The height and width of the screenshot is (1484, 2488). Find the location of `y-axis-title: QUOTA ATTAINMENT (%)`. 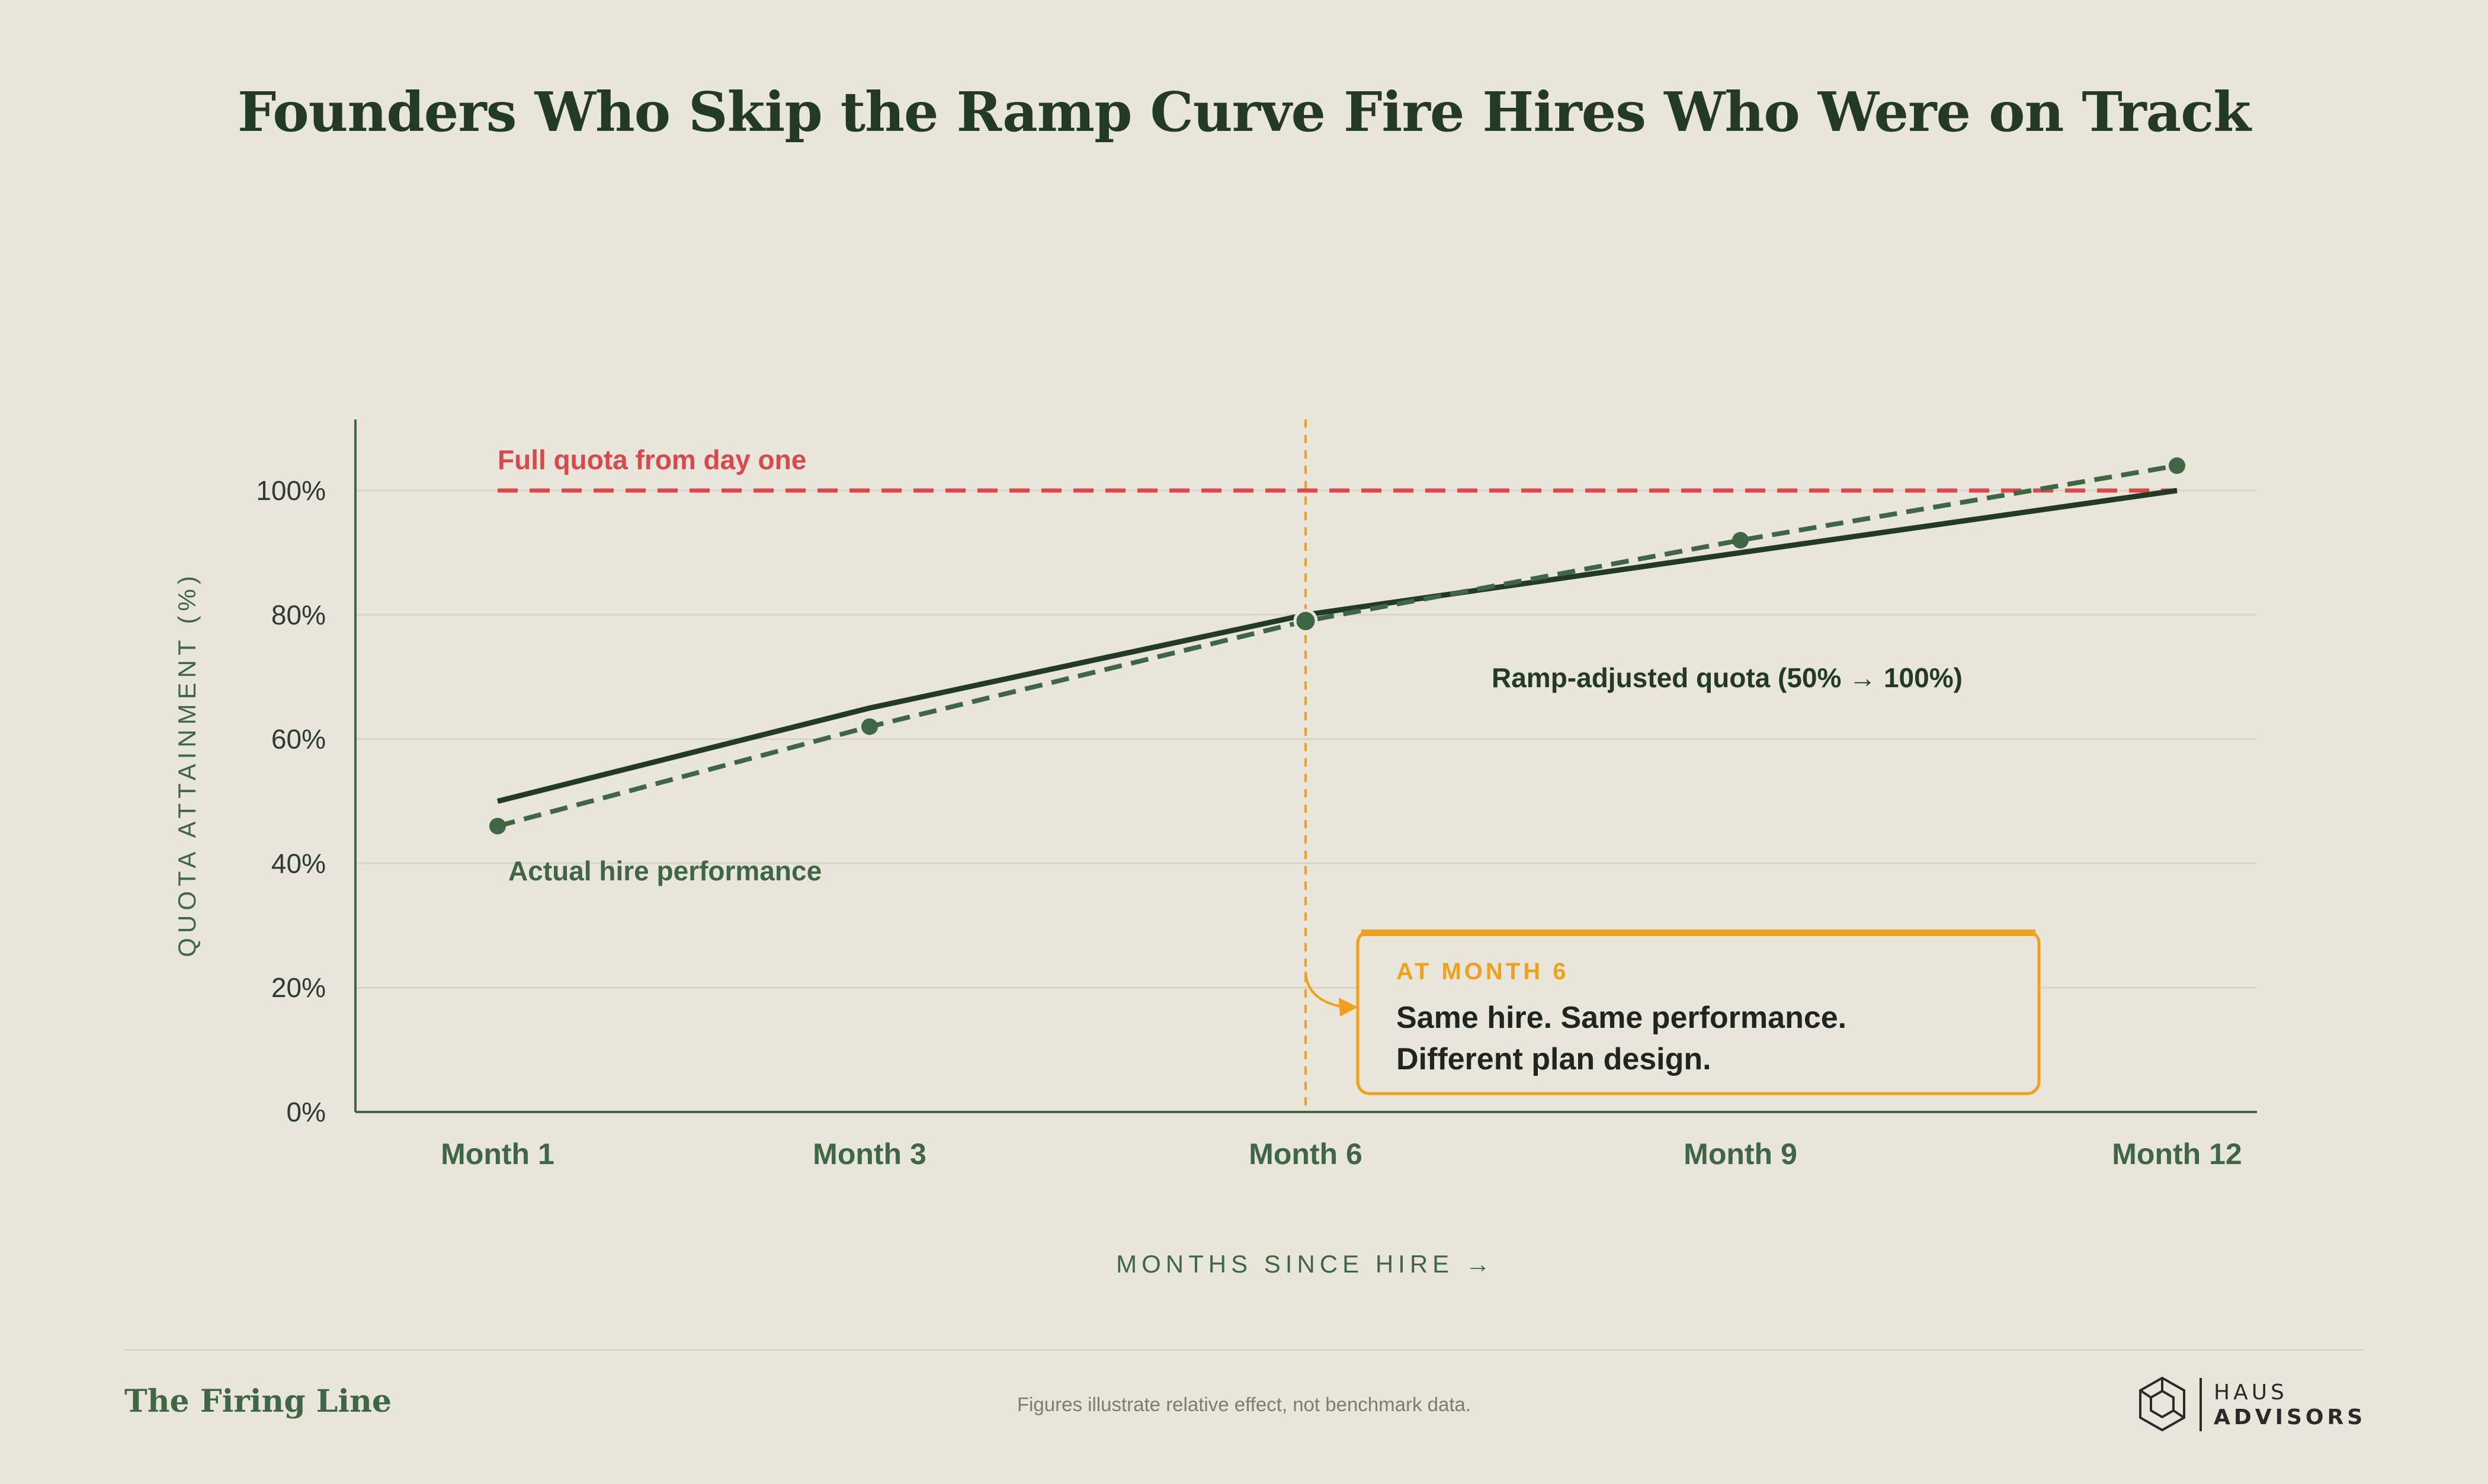

y-axis-title: QUOTA ATTAINMENT (%) is located at coordinates (187, 764).